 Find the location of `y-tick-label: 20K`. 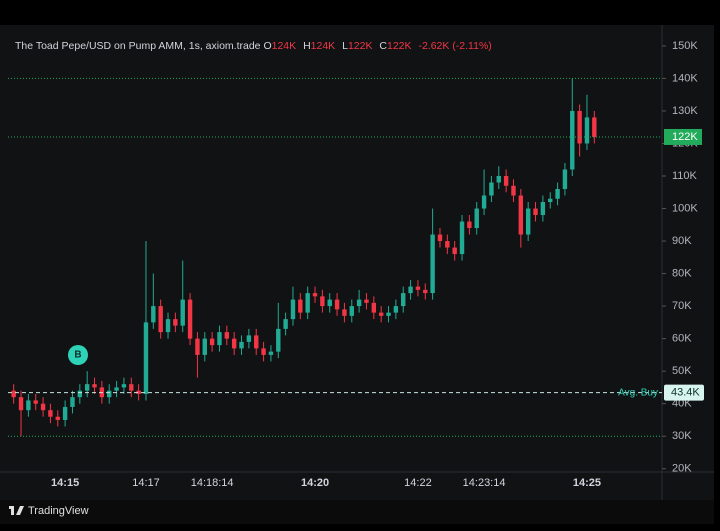

y-tick-label: 20K is located at coordinates (682, 469).